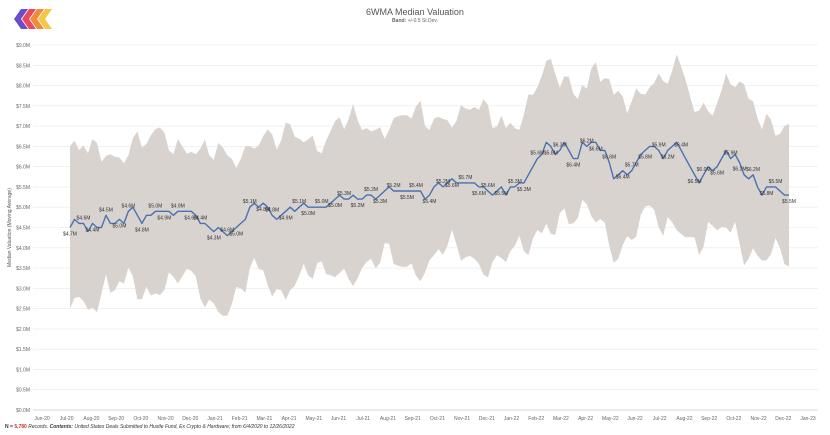 This screenshot has width=830, height=435. What do you see at coordinates (704, 170) in the screenshot?
I see `data-label: $6.0M` at bounding box center [704, 170].